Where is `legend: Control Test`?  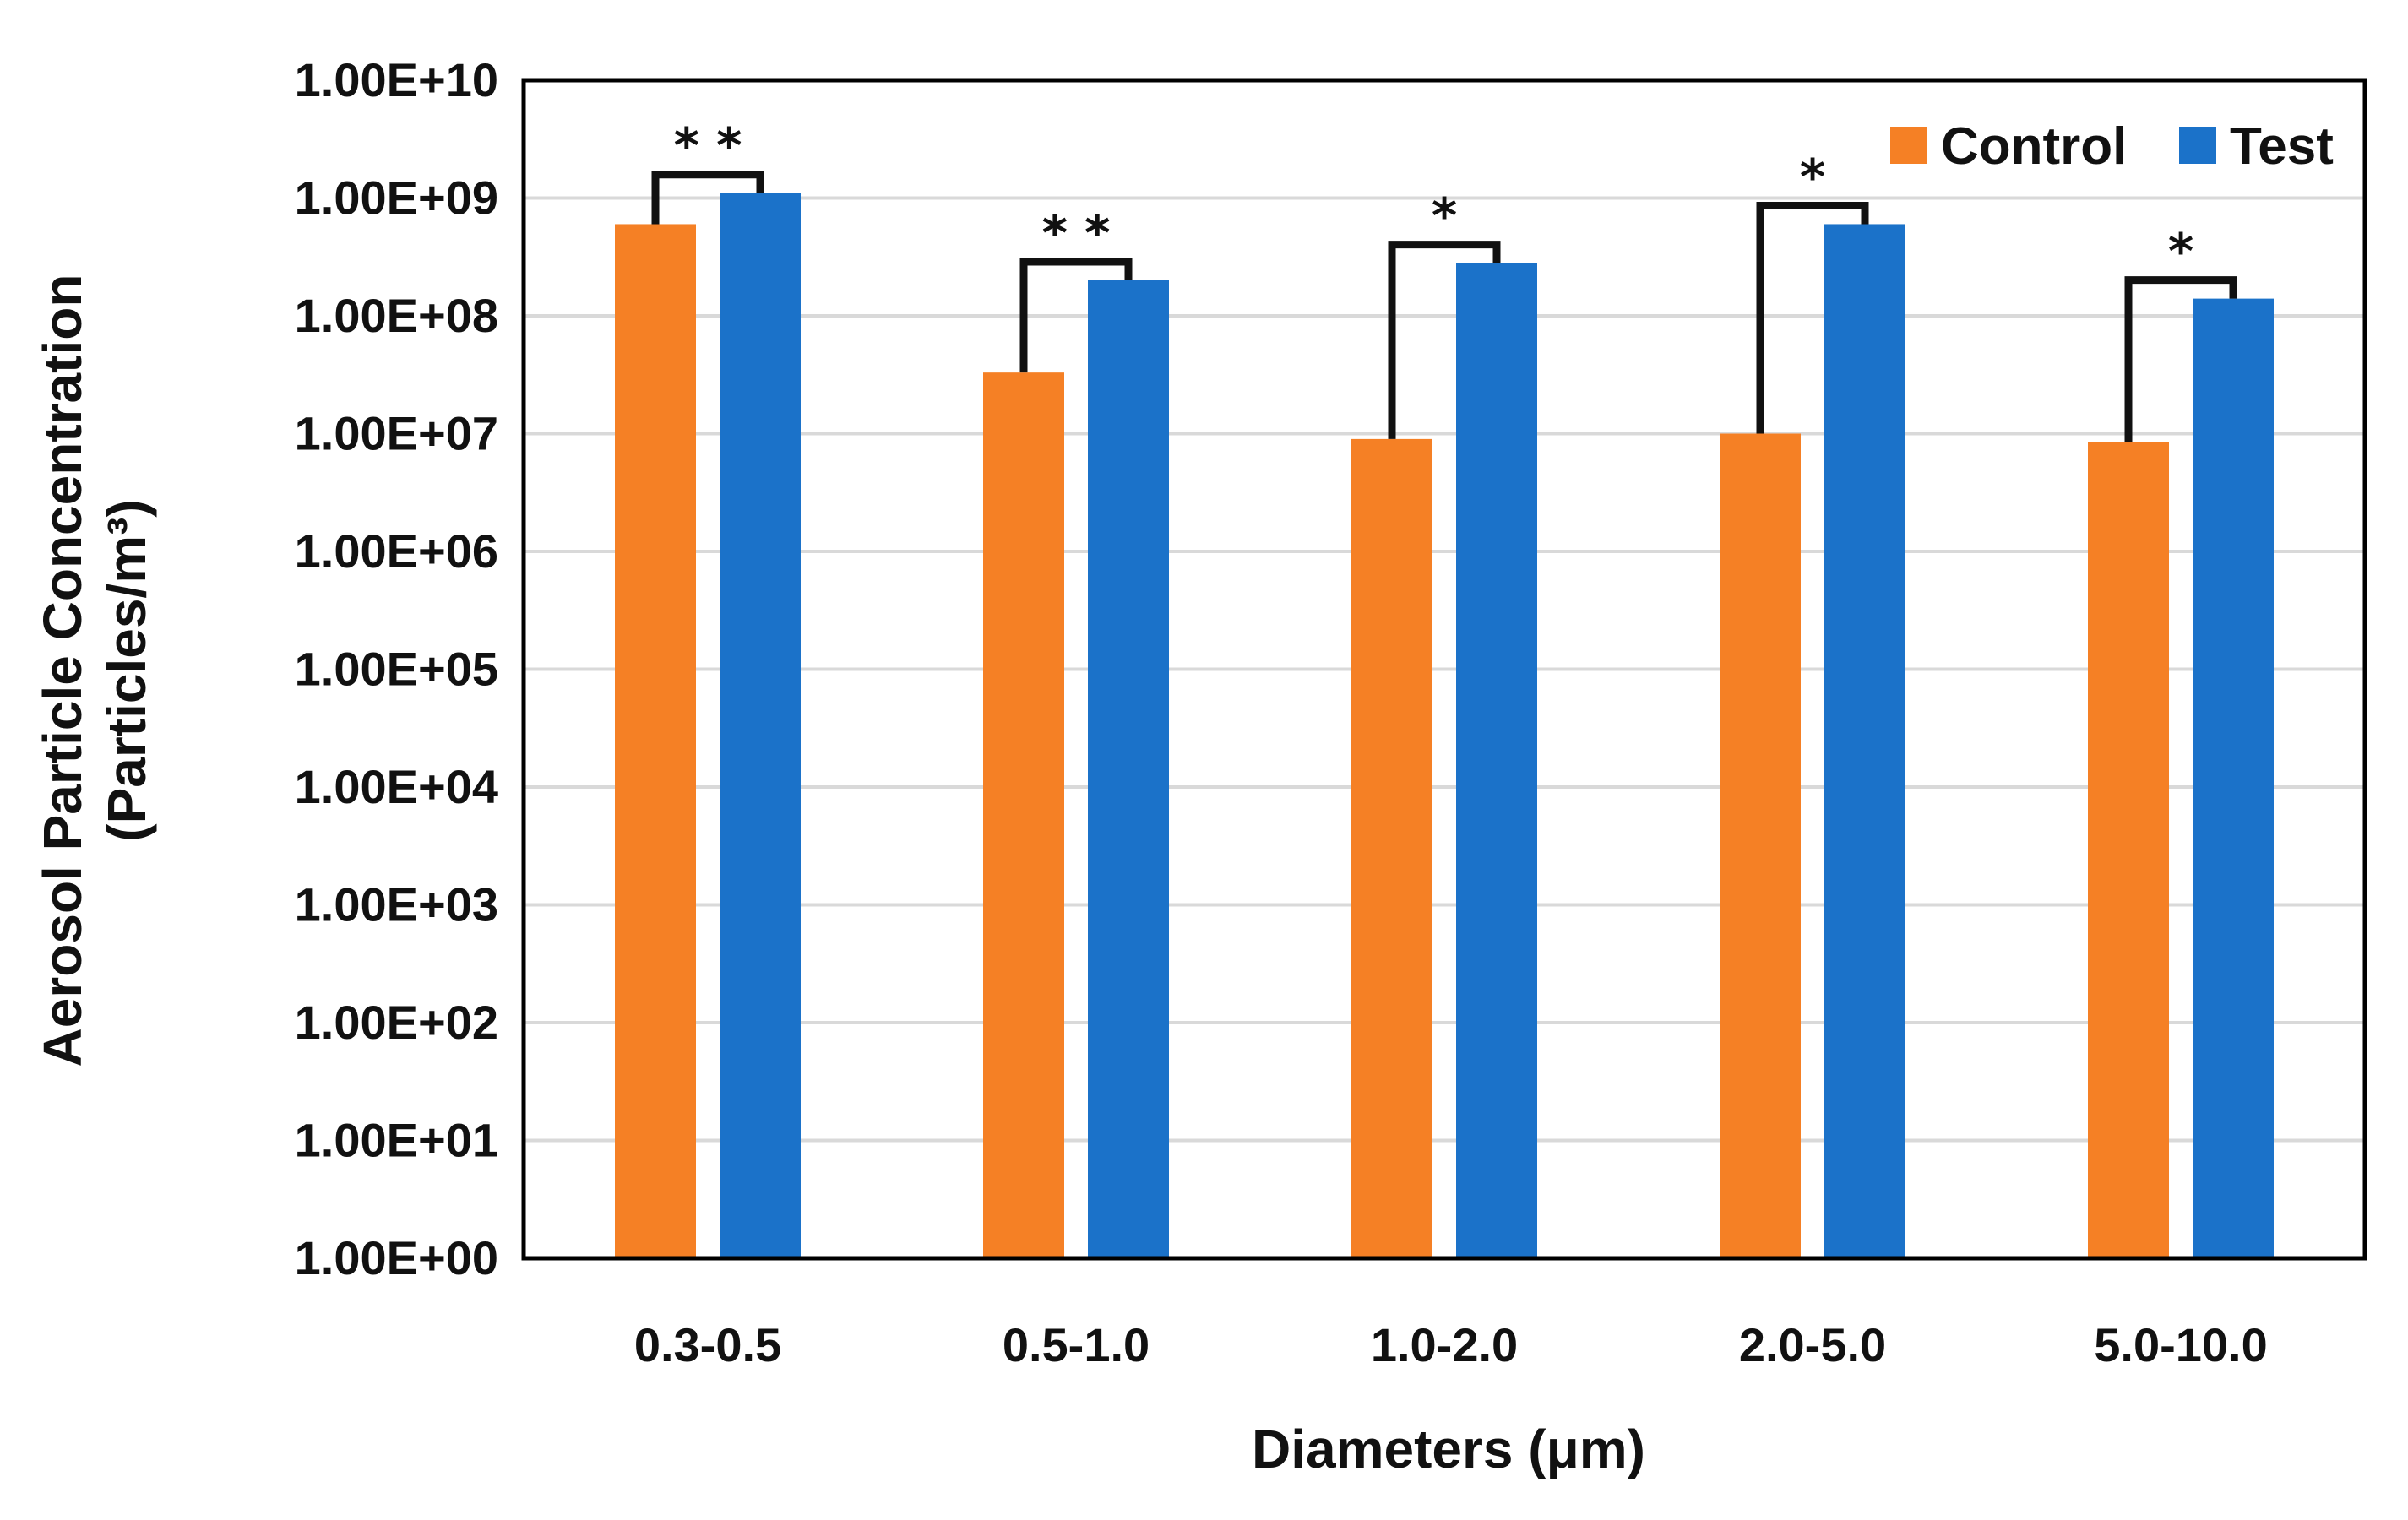
legend: Control Test is located at coordinates (2112, 146).